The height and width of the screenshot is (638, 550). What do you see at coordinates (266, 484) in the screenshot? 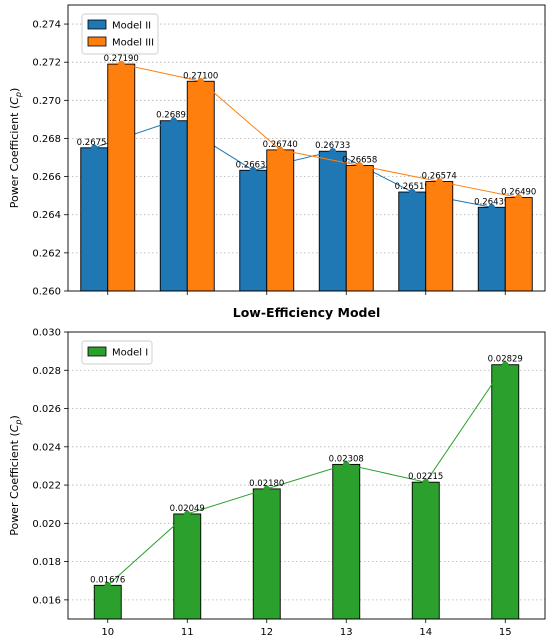
I see `data-label: 0.02180` at bounding box center [266, 484].